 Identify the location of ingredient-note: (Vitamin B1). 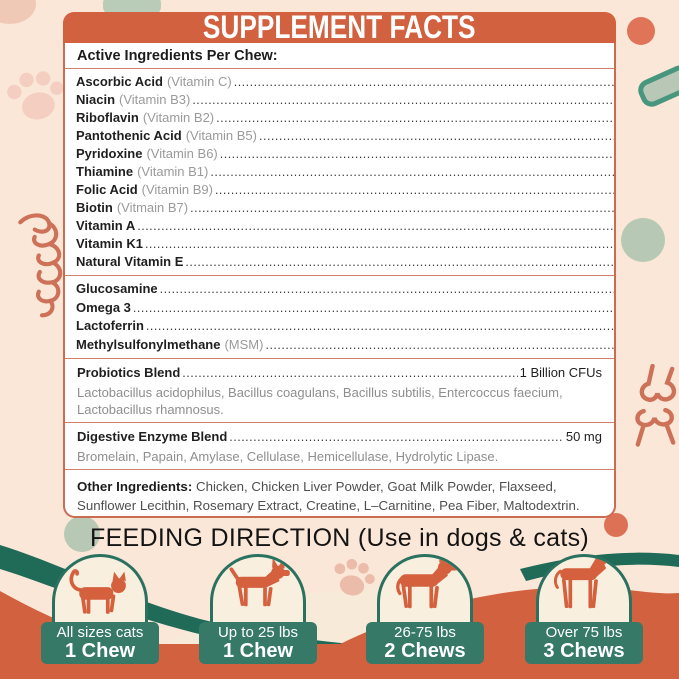
(173, 171).